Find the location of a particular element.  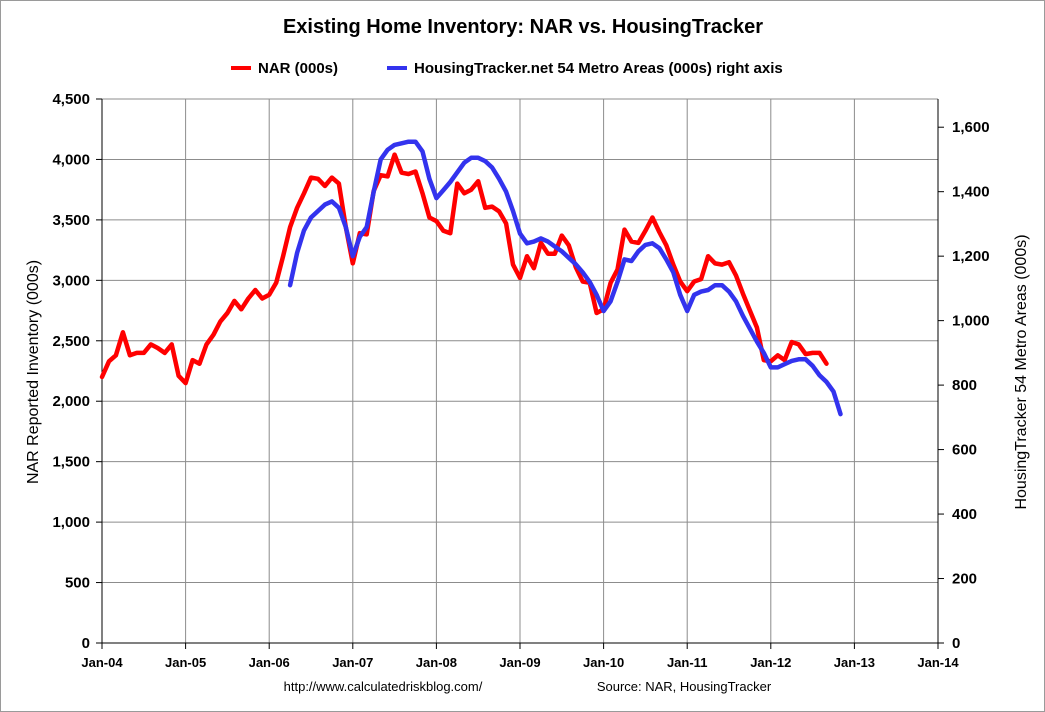

y-tick-label: 3,000 is located at coordinates (71, 280).